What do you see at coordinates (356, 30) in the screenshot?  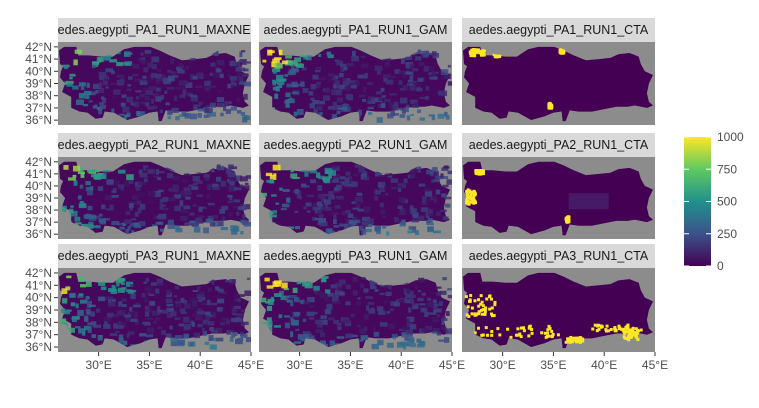 I see `facet-title: aedes.aegypti_PA1_RUN1_GAM` at bounding box center [356, 30].